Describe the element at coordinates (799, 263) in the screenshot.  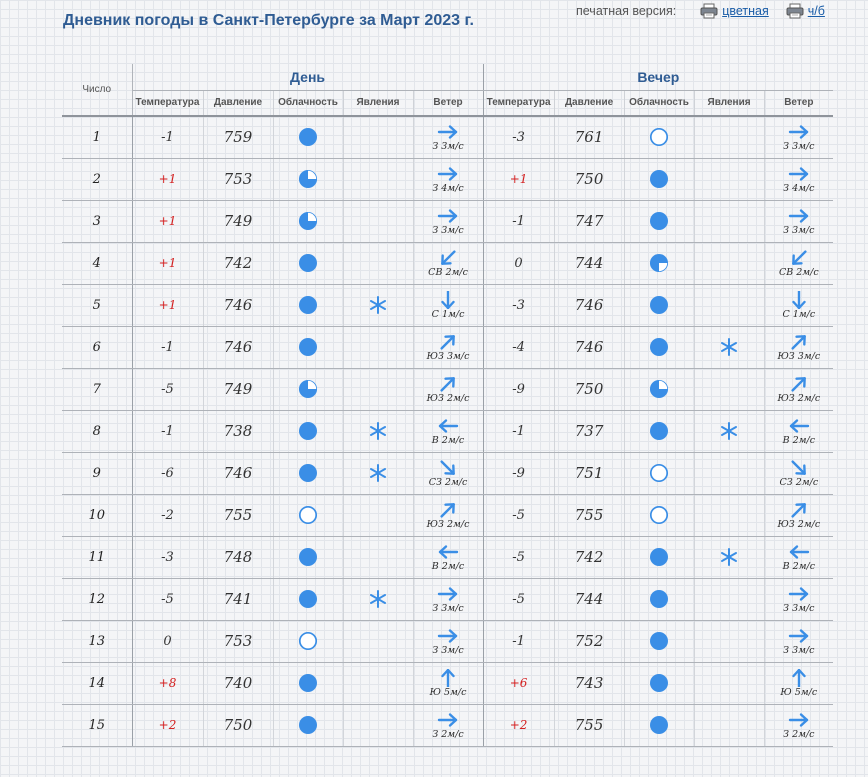
I see `evening-wind-cell: СВ 2м/с` at that location.